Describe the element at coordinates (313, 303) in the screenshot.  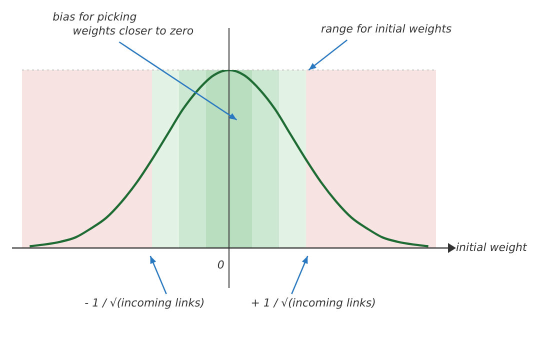
I see `text: + 1 / √(incoming links)` at that location.